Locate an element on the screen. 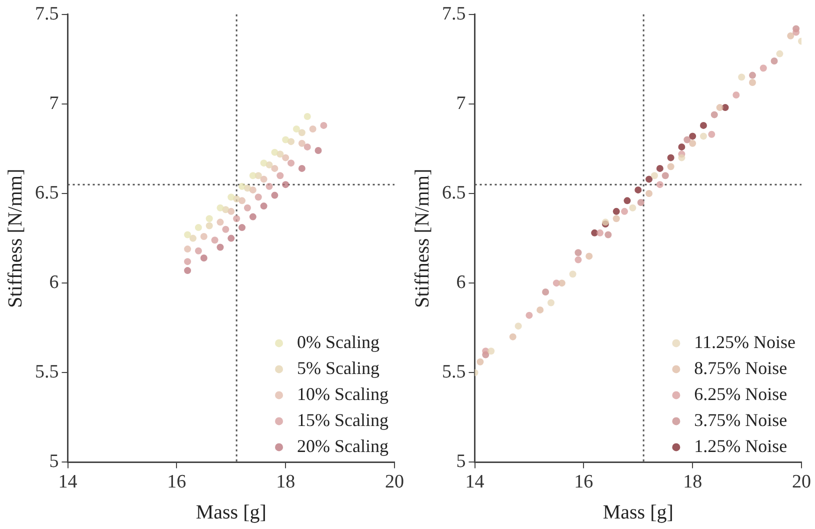 This screenshot has height=529, width=815. legend-label: 5% Scaling is located at coordinates (338, 368).